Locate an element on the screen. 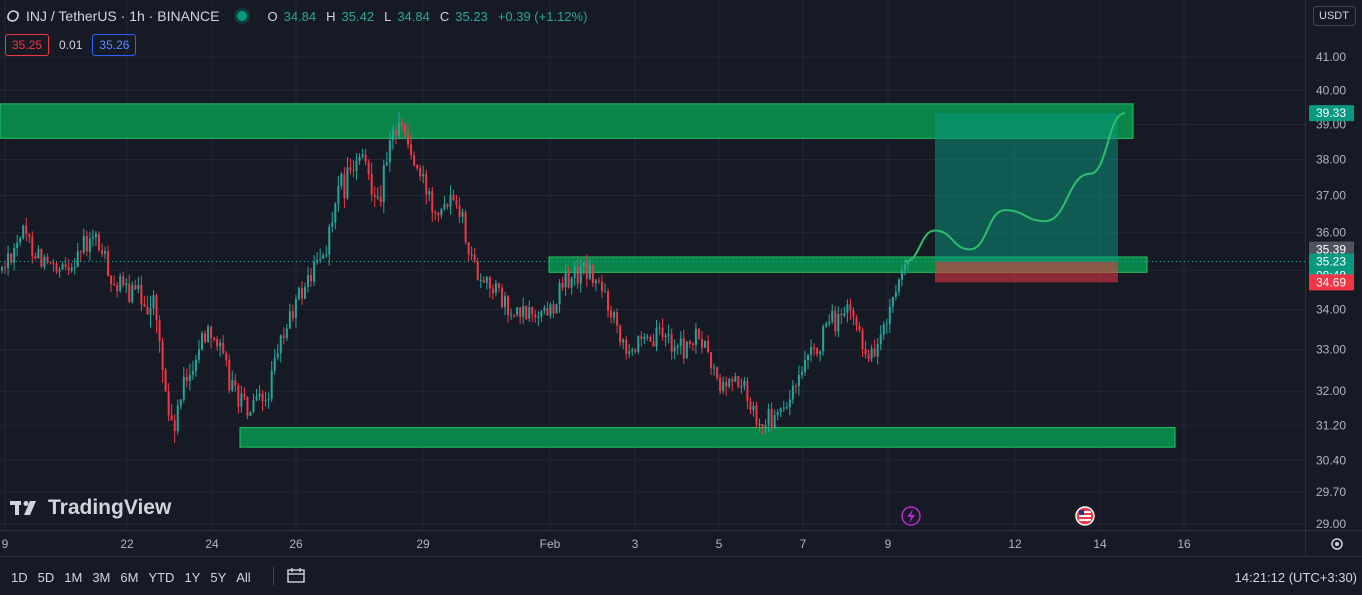 The width and height of the screenshot is (1362, 595). chart-settings-icon is located at coordinates (1337, 544).